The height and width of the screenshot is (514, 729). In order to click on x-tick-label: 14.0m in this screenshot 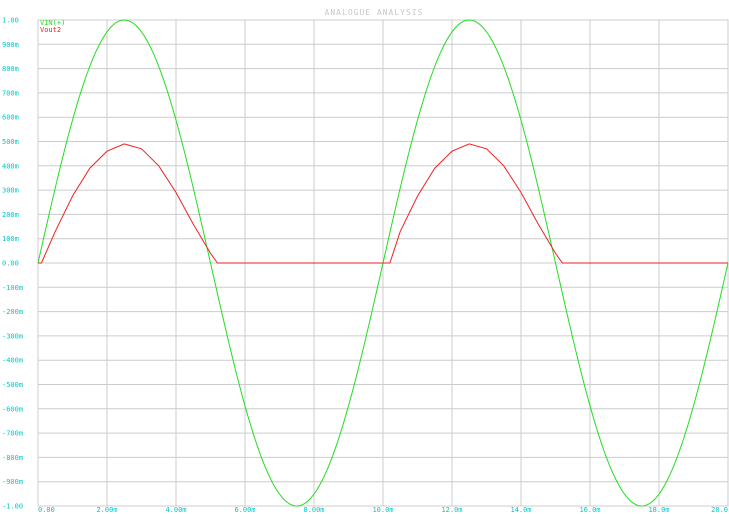, I will do `click(520, 510)`.